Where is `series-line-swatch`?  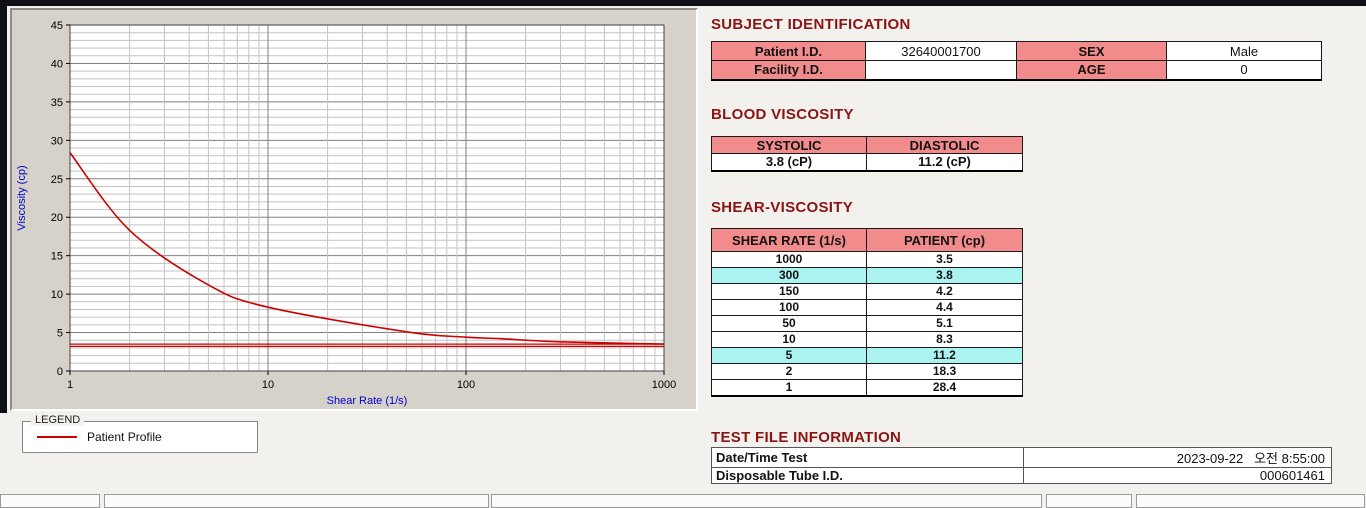 series-line-swatch is located at coordinates (57, 437).